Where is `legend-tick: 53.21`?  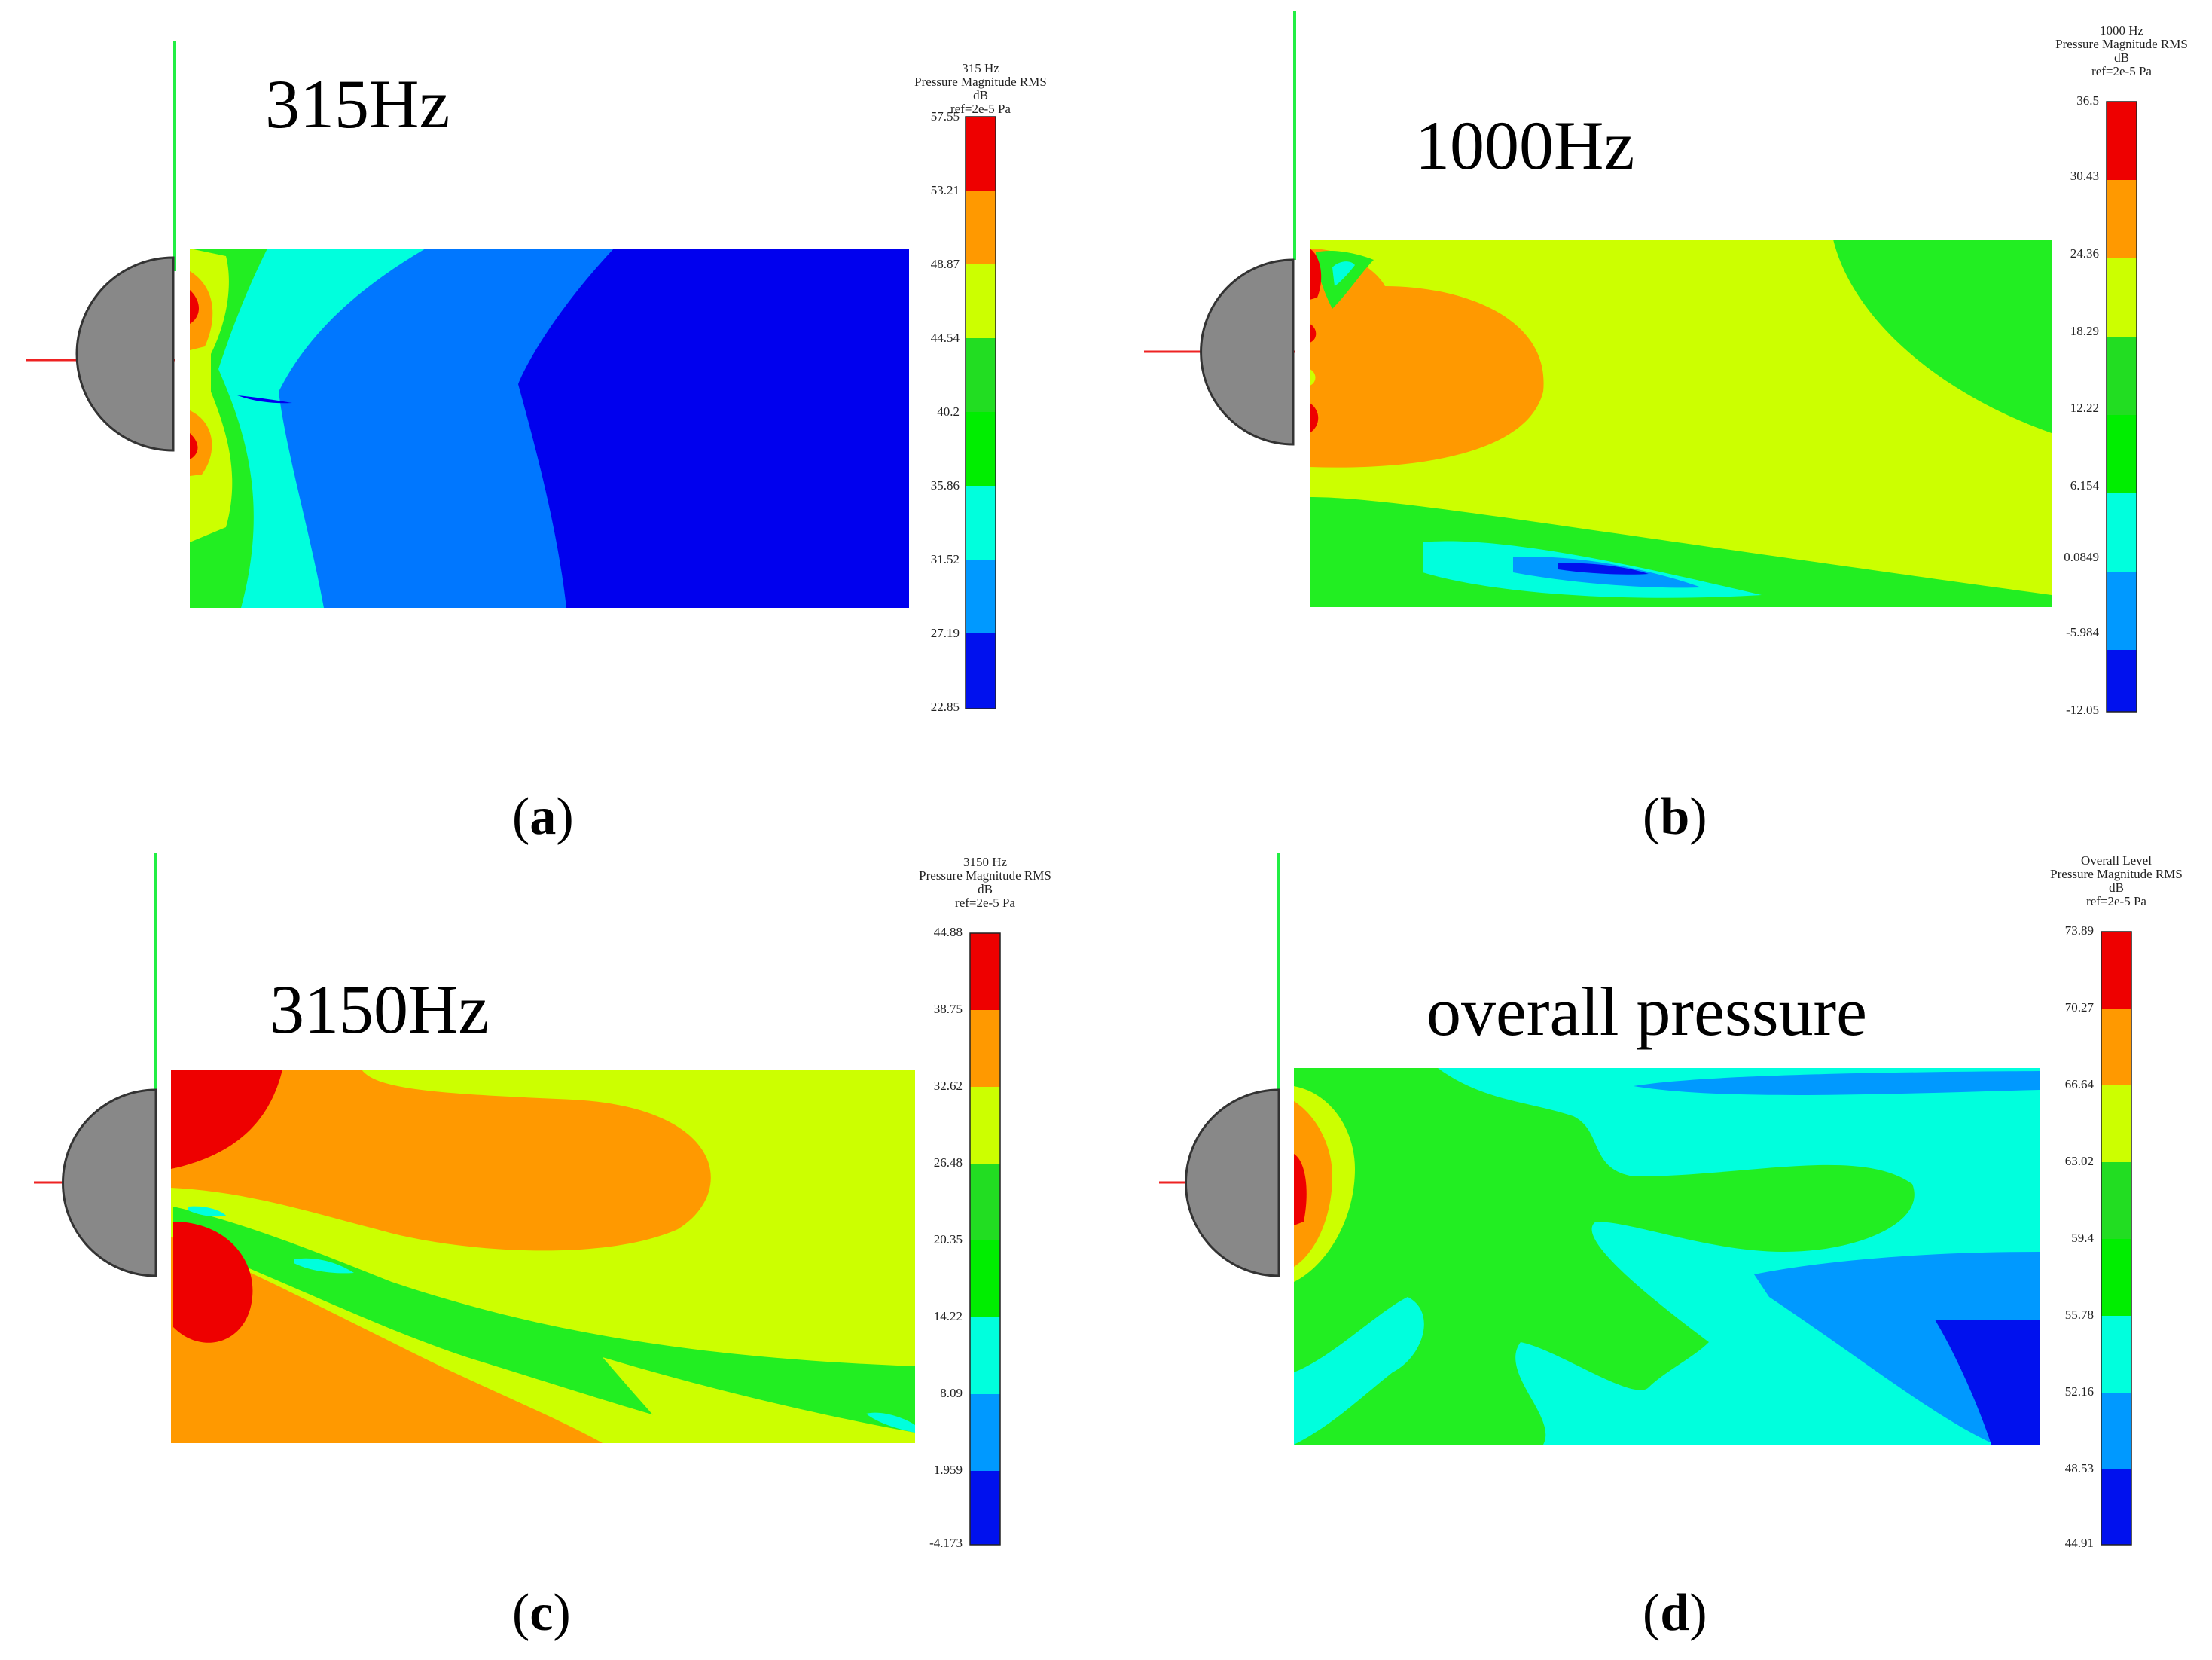
legend-tick: 53.21 is located at coordinates (945, 190).